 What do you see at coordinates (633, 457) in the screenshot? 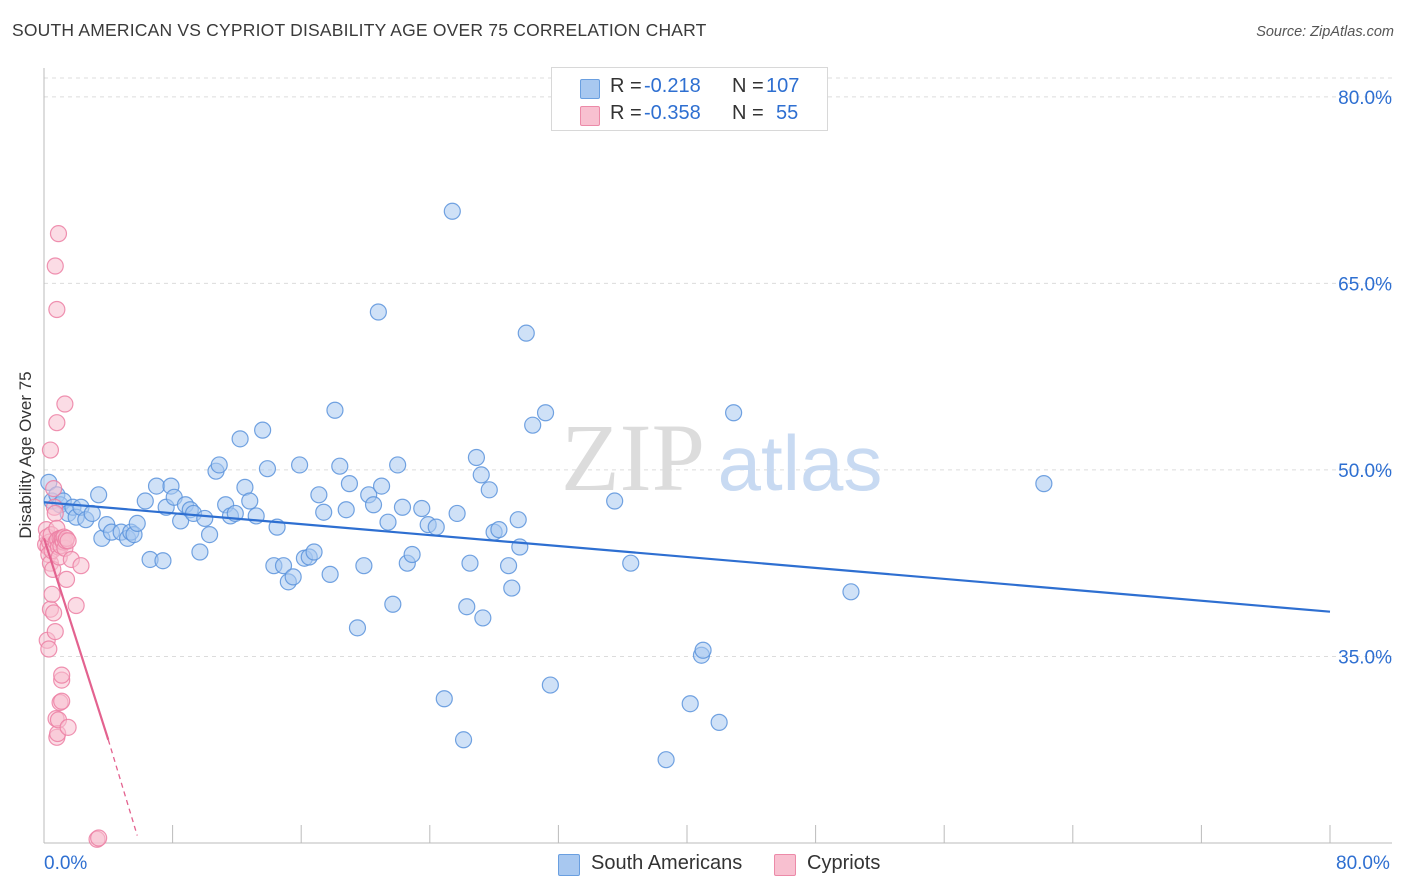
I see `watermark-zip: ZIP` at bounding box center [633, 457].